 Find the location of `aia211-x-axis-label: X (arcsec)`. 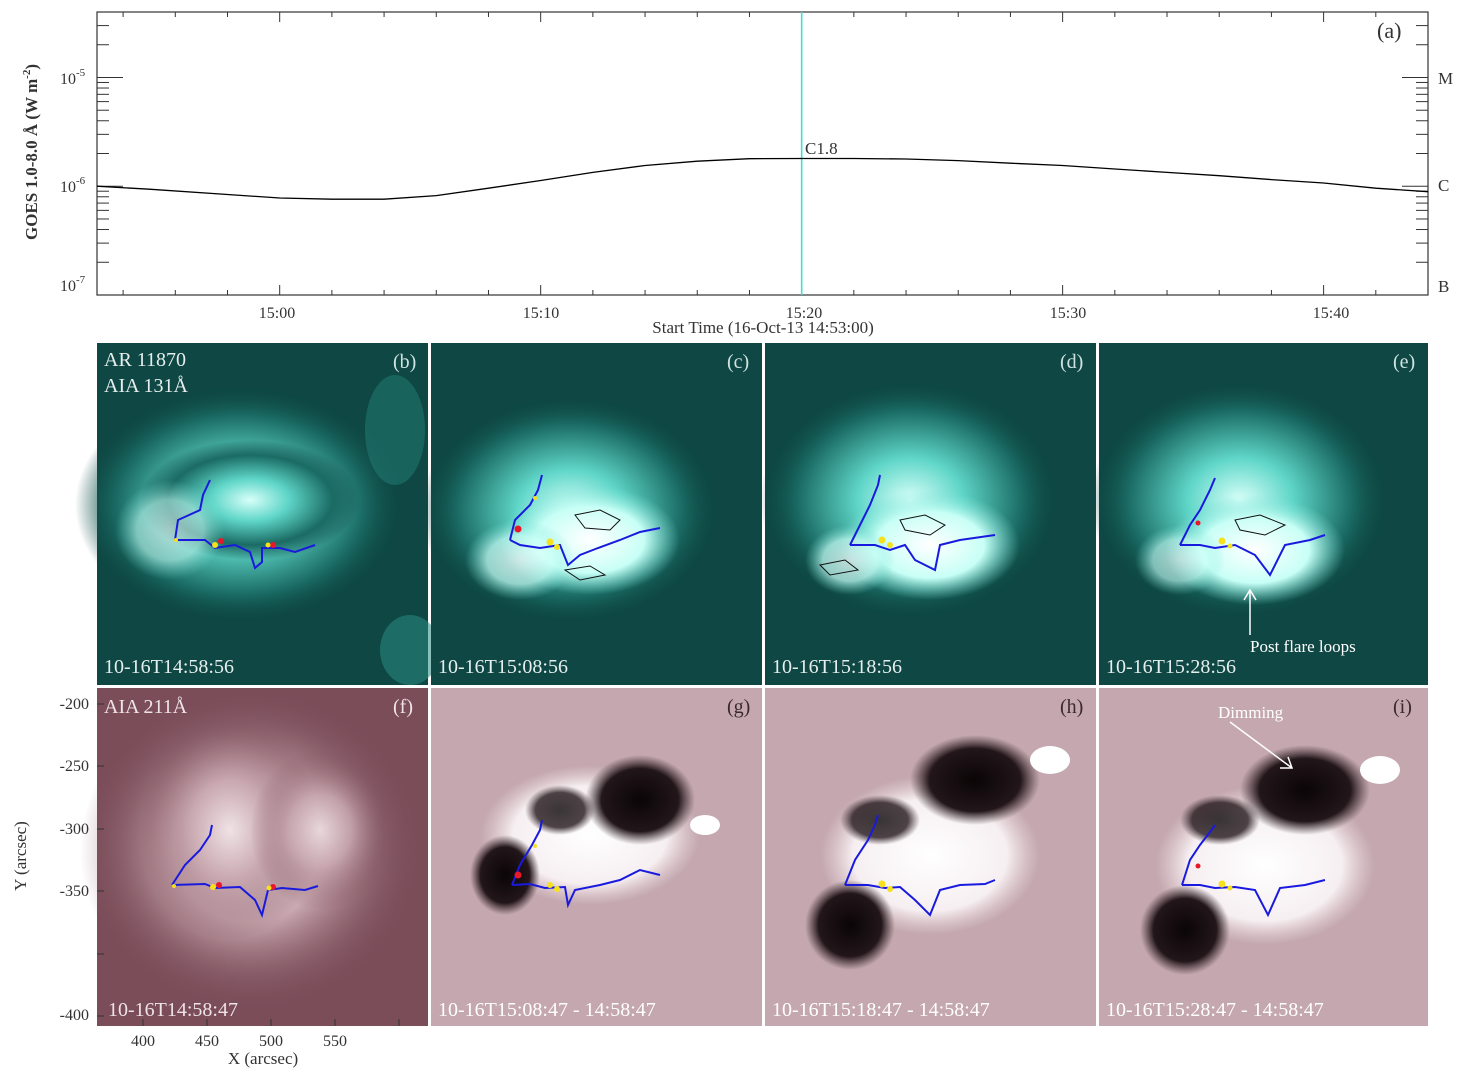

aia211-x-axis-label: X (arcsec) is located at coordinates (263, 1058).